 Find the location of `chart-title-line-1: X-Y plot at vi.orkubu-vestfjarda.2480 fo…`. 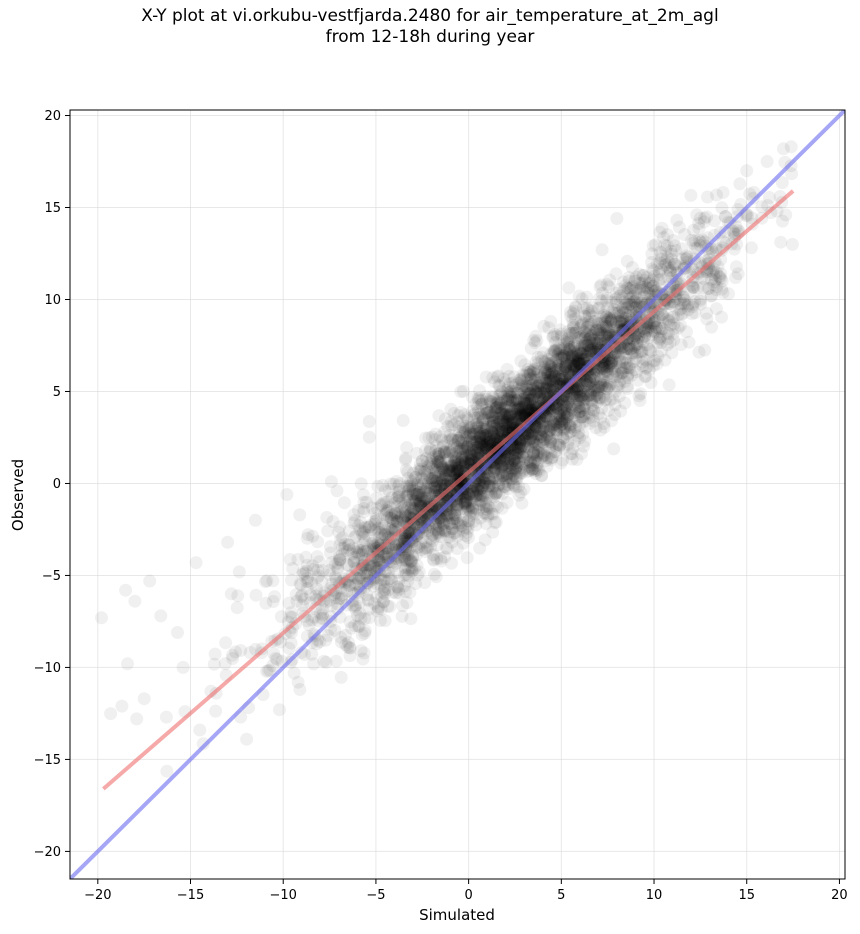

chart-title-line-1: X-Y plot at vi.orkubu-vestfjarda.2480 fo… is located at coordinates (430, 16).